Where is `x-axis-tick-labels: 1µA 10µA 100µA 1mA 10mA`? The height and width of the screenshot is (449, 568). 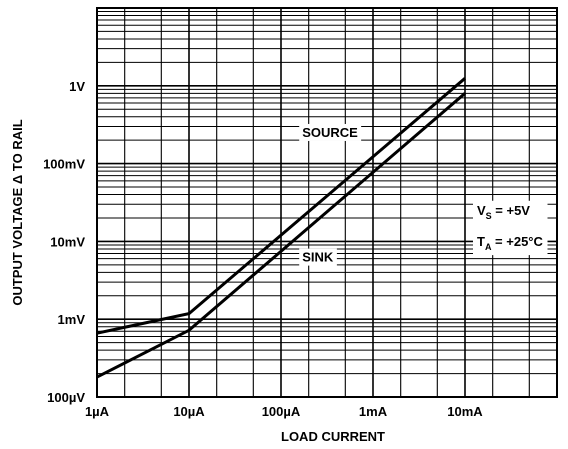 x-axis-tick-labels: 1µA 10µA 100µA 1mA 10mA is located at coordinates (284, 411).